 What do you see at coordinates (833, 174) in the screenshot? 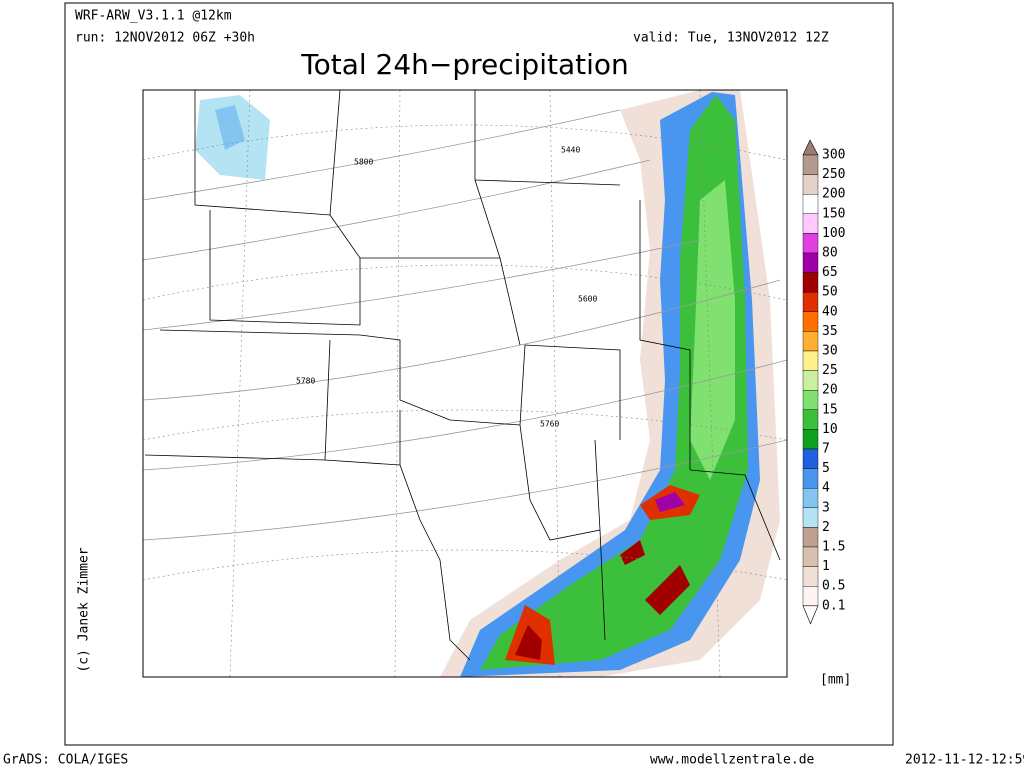
I see `legend-label: 250` at bounding box center [833, 174].